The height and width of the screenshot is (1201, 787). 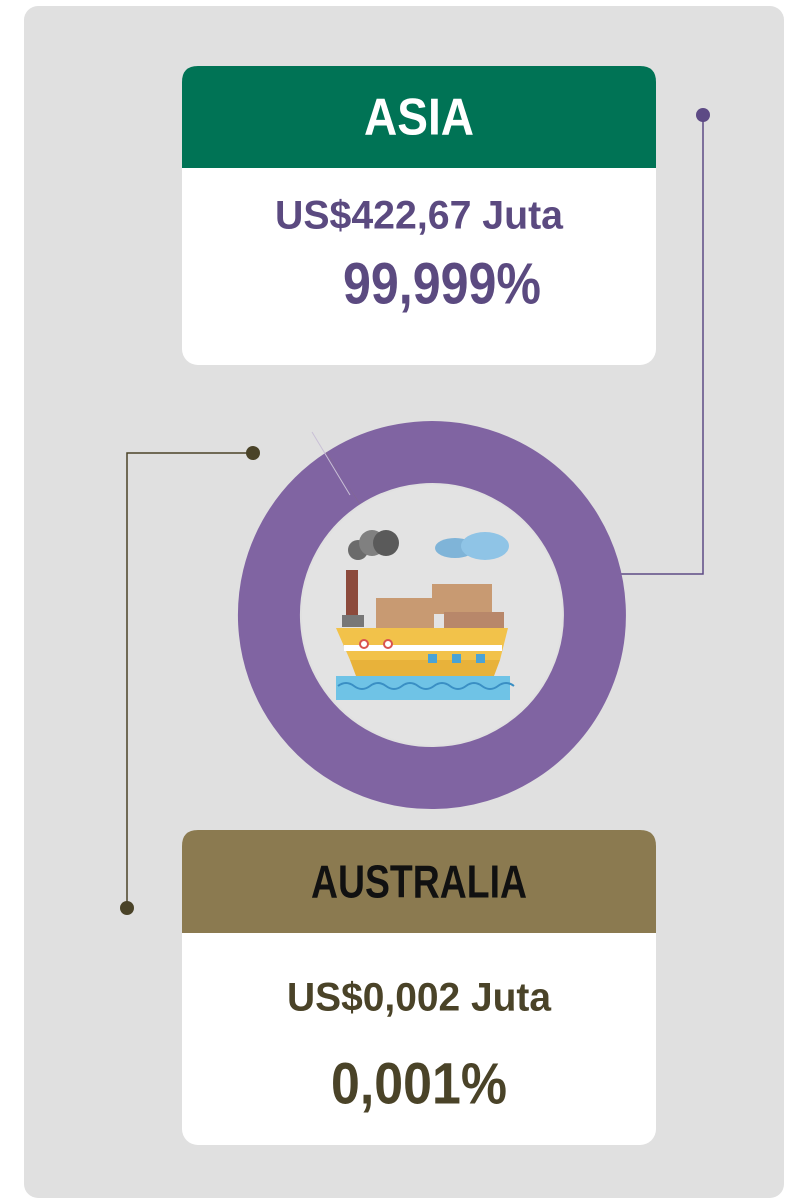 What do you see at coordinates (442, 283) in the screenshot?
I see `percent-label: 99,999%` at bounding box center [442, 283].